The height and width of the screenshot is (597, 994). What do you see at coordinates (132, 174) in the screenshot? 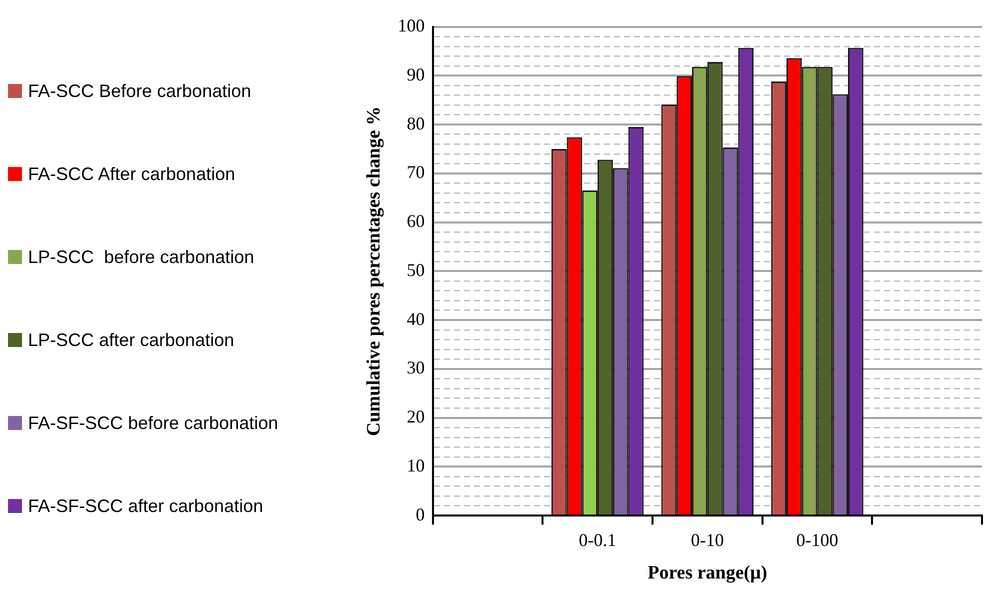
I see `legend-label: FA-SCC After carbonation` at bounding box center [132, 174].